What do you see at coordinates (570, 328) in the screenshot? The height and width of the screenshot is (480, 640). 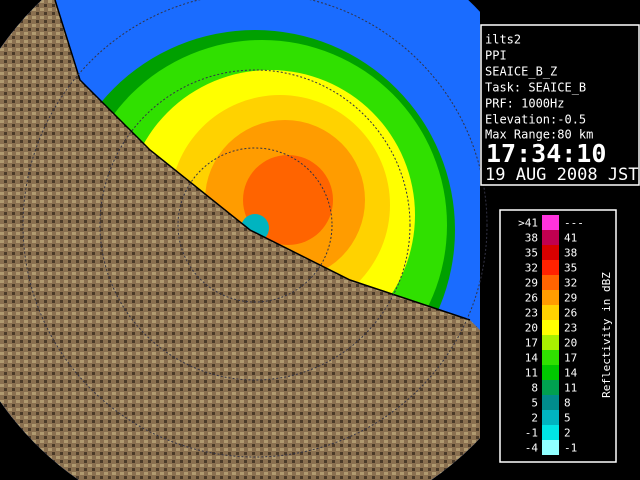 I see `legend-high: 23` at bounding box center [570, 328].